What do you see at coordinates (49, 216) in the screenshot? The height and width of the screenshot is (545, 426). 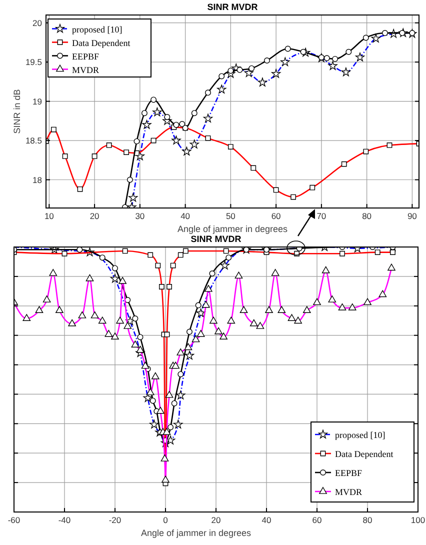 I see `x-tick-label: 10` at bounding box center [49, 216].